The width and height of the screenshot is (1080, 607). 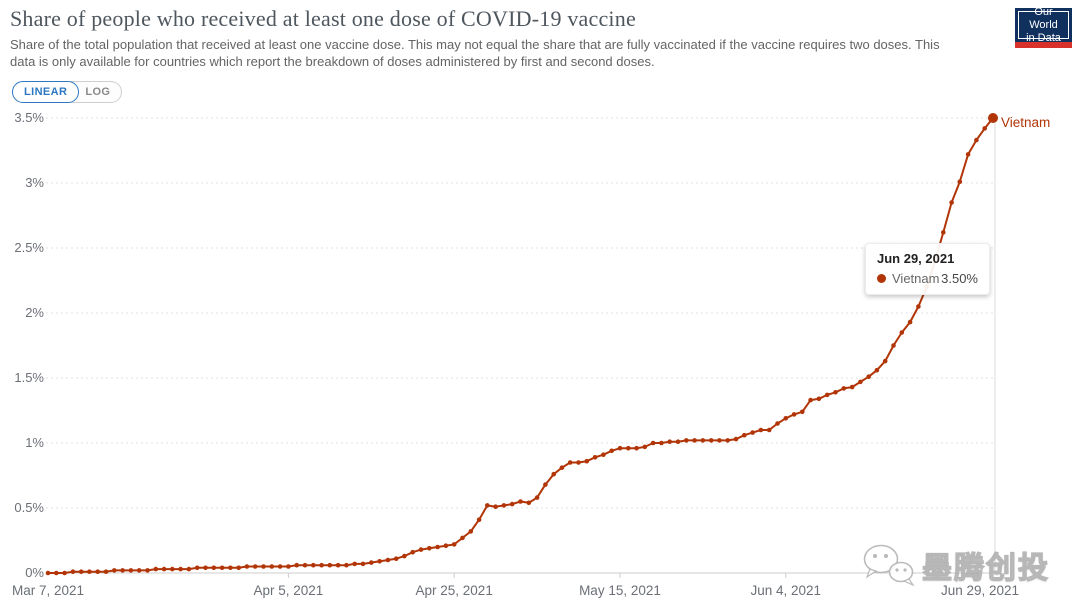 I want to click on data-point-last, so click(x=993, y=118).